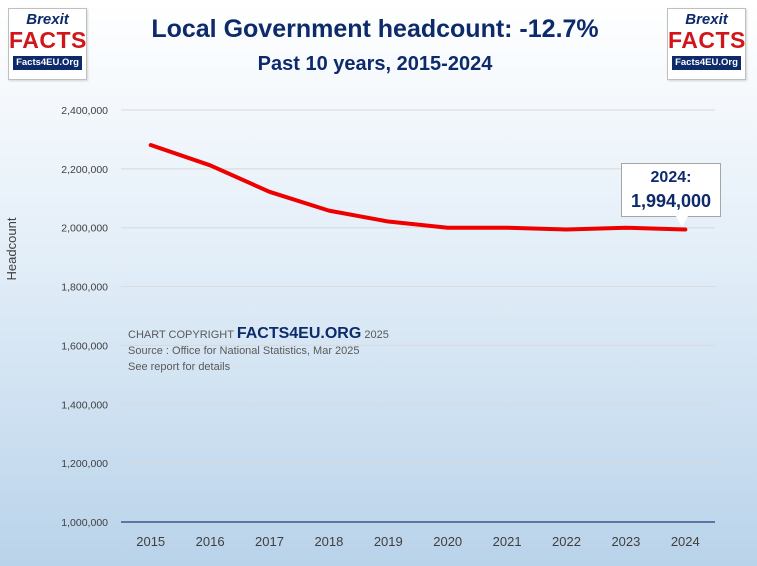 The height and width of the screenshot is (566, 757). Describe the element at coordinates (299, 333) in the screenshot. I see `copyright-brand: FACTS4EU.ORG` at that location.